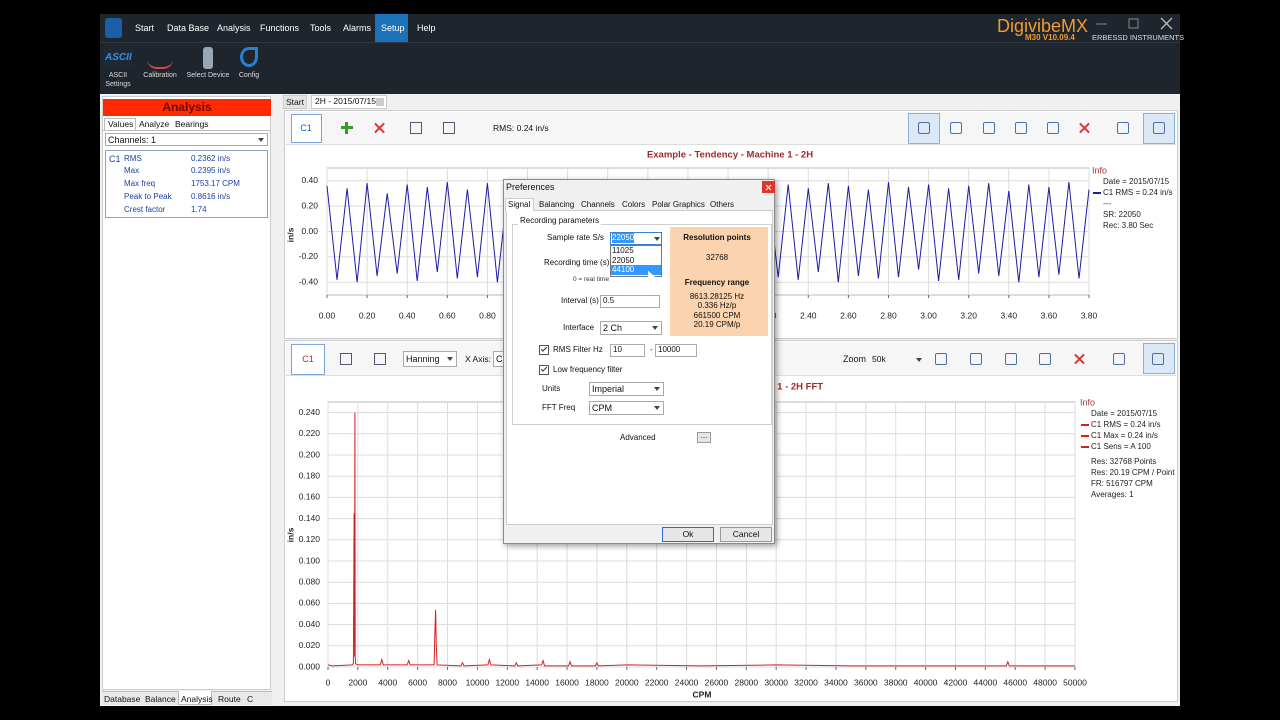 The image size is (1280, 720). What do you see at coordinates (295, 102) in the screenshot?
I see `doc-tab-label: Start` at bounding box center [295, 102].